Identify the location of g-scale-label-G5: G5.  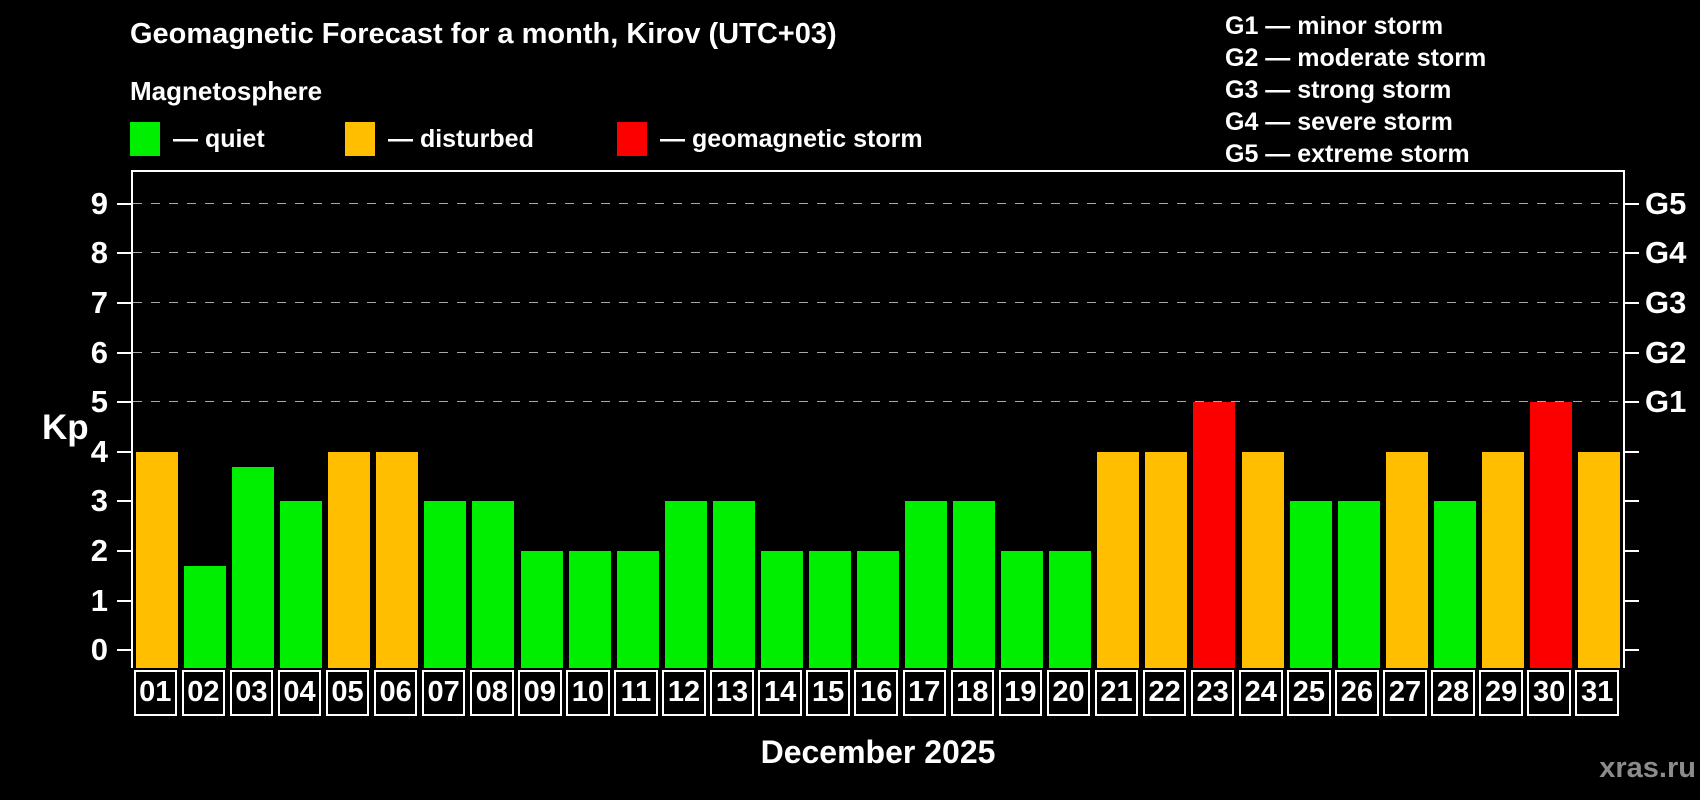
(1666, 203).